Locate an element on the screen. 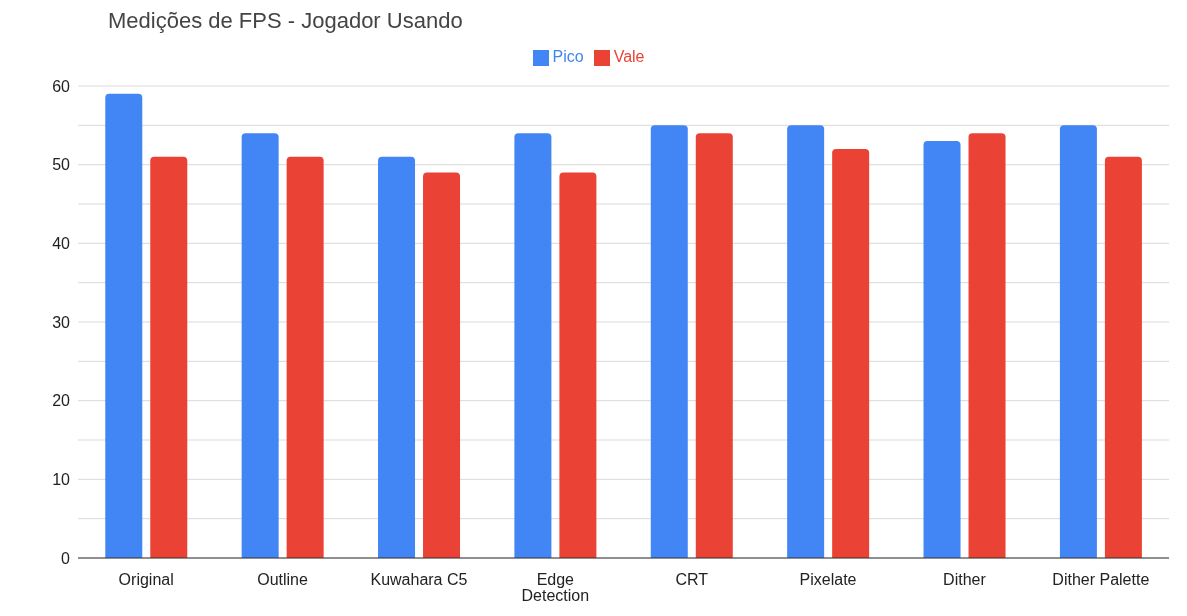  x-tick-label: Dither is located at coordinates (965, 580).